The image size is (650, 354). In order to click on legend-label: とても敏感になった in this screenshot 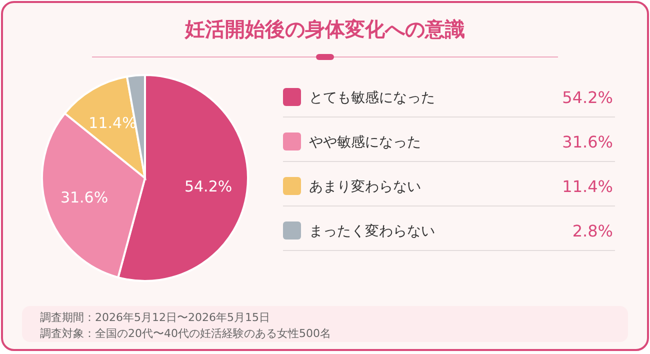, I will do `click(372, 98)`.